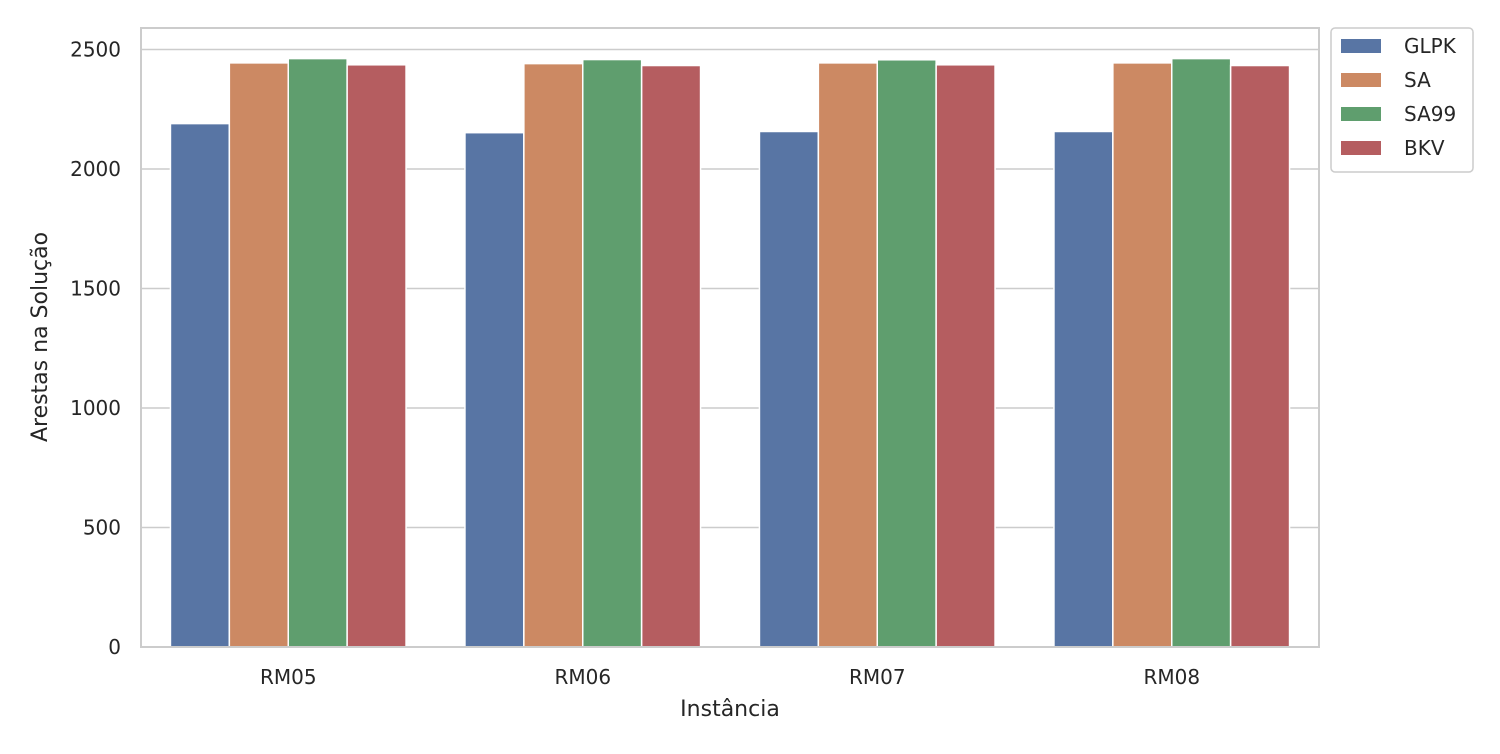 The width and height of the screenshot is (1500, 754). Describe the element at coordinates (1142, 355) in the screenshot. I see `bar-sa-rm08` at that location.